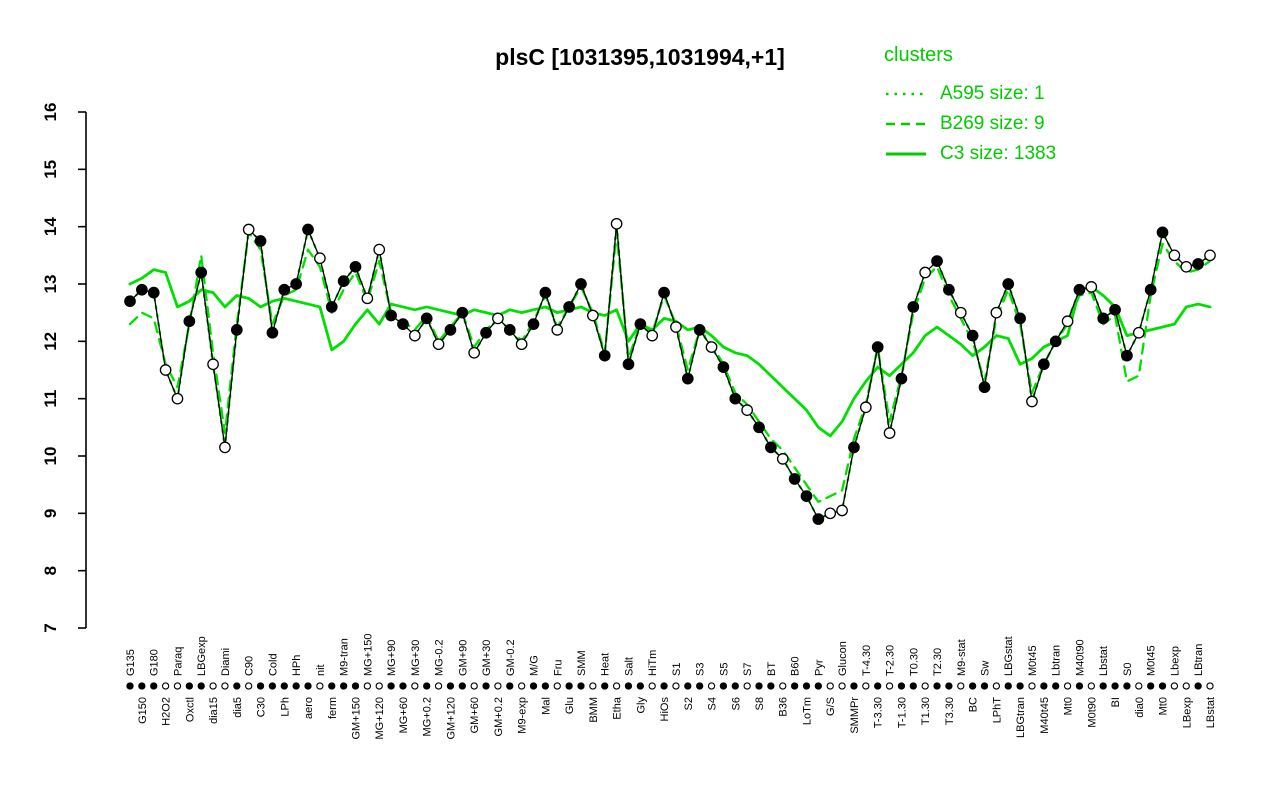 The image size is (1280, 800). I want to click on condition-label: Lbstat, so click(1104, 661).